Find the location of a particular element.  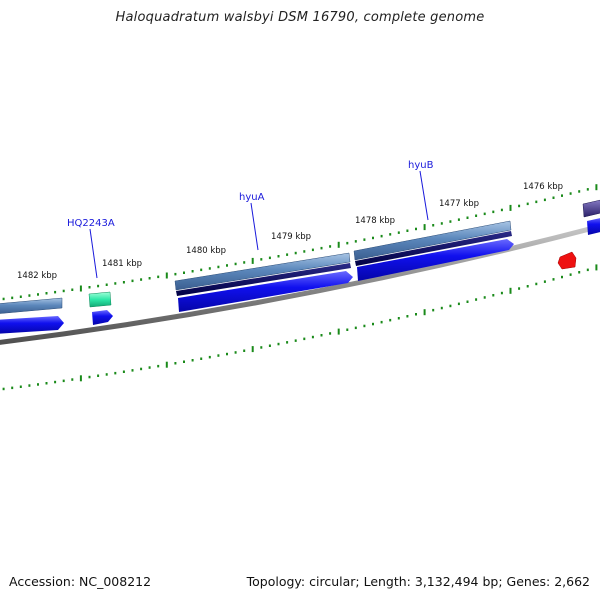

accession-text: Accession: NC_008212 is located at coordinates (80, 581).